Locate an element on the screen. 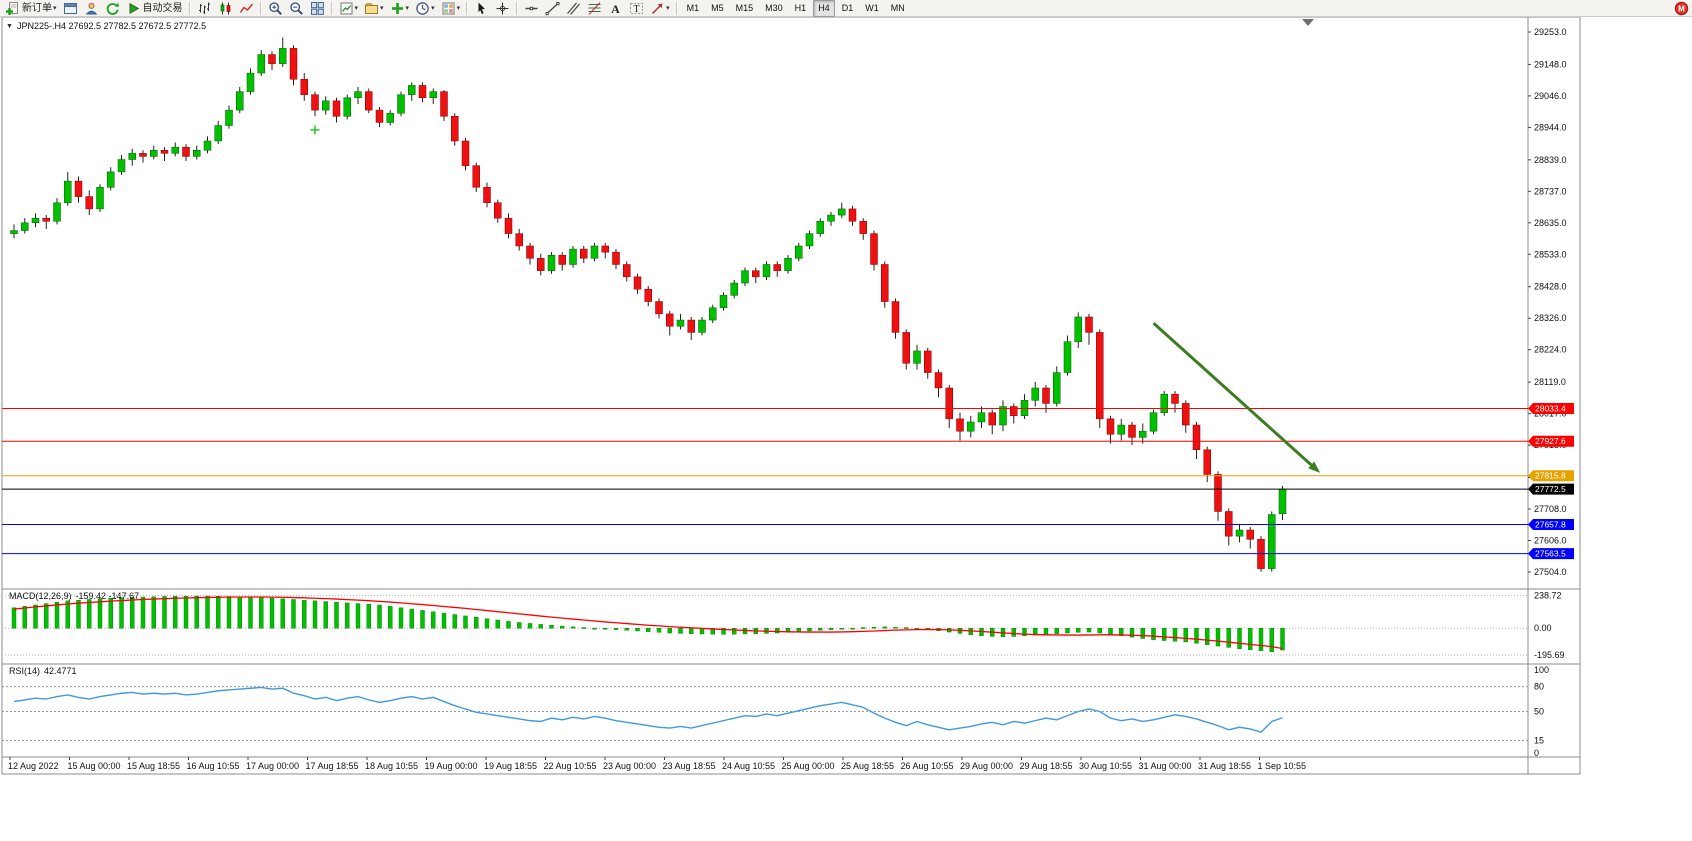 This screenshot has width=1692, height=841. timeframe-mn-button: MN is located at coordinates (897, 8).